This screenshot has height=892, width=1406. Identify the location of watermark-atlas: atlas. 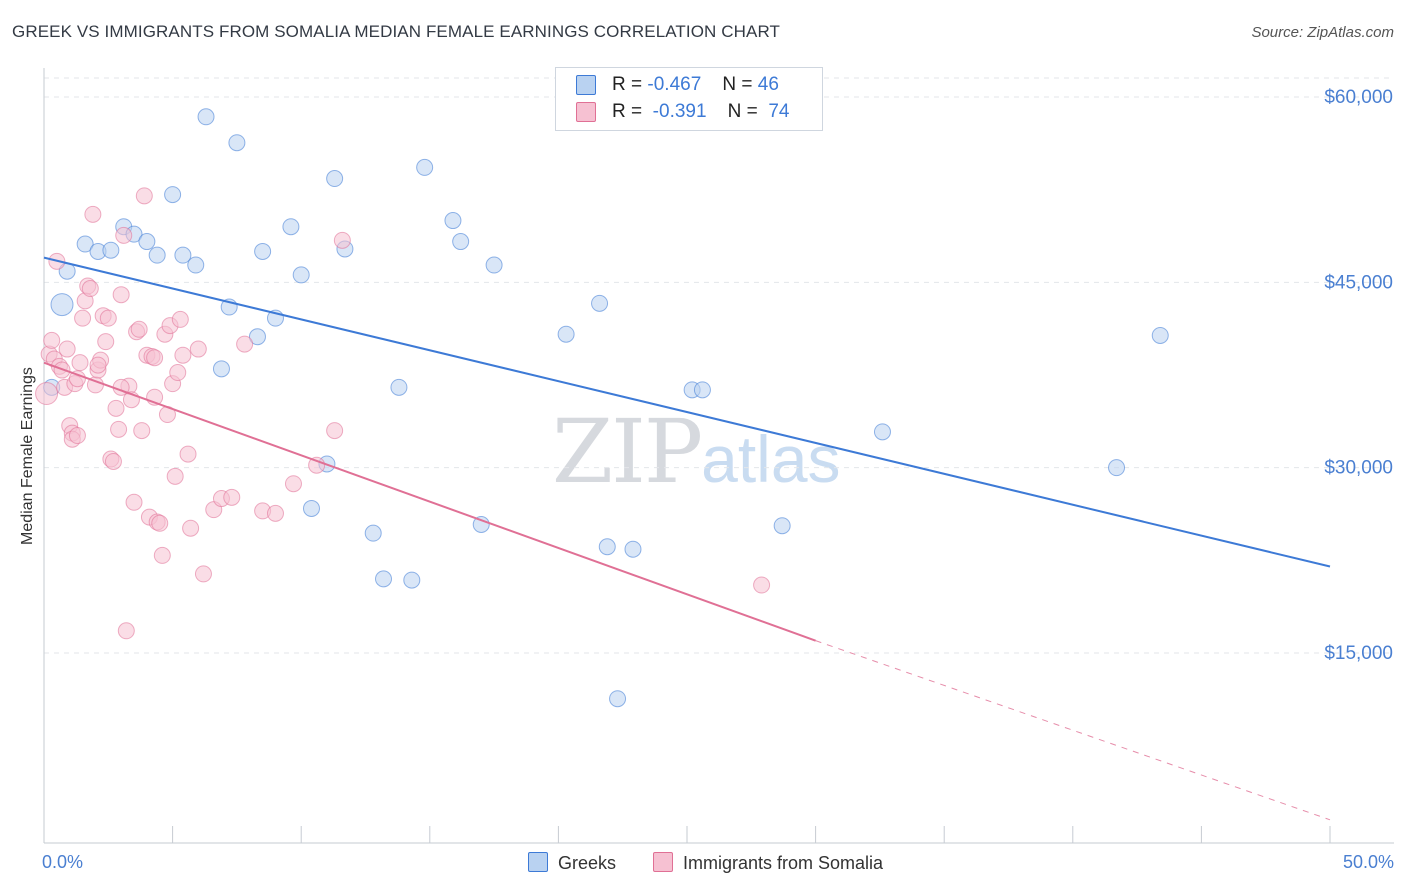
(771, 459).